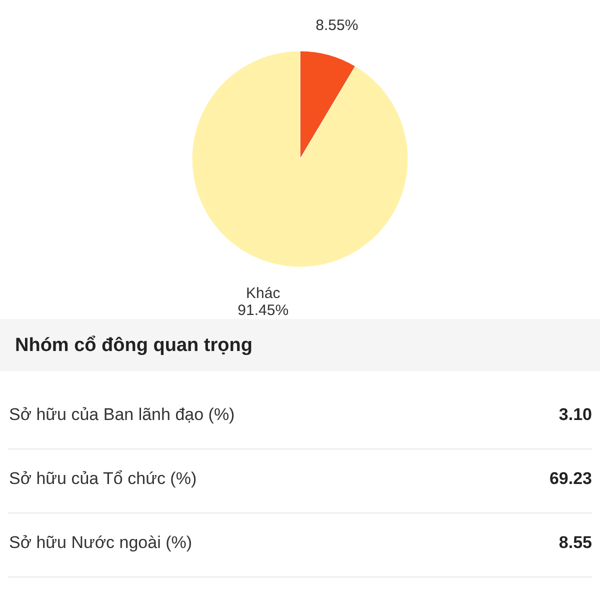  I want to click on data-label: 91.45%, so click(263, 311).